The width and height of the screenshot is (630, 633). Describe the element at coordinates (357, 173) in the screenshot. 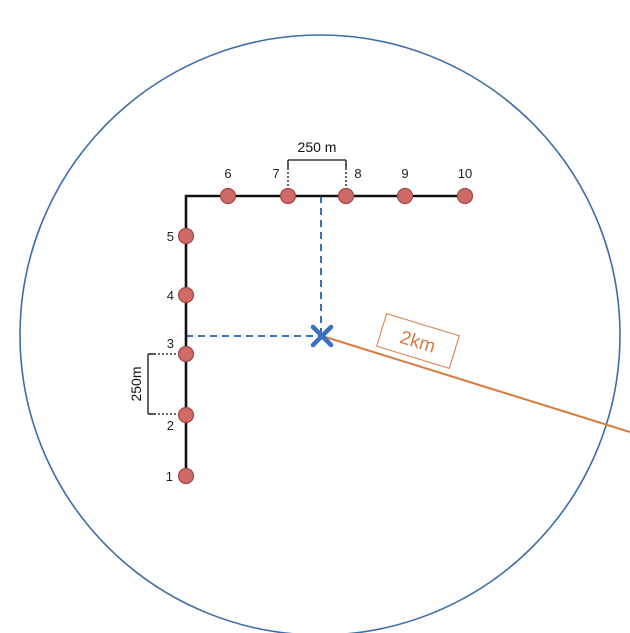

I see `point-label-8: 8` at that location.